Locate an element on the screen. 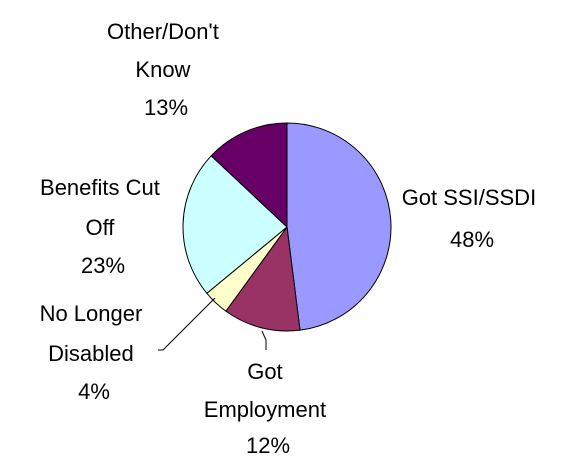  slice-label-got-ssi-ssdi: Got SSI/SSDI 48% is located at coordinates (472, 218).